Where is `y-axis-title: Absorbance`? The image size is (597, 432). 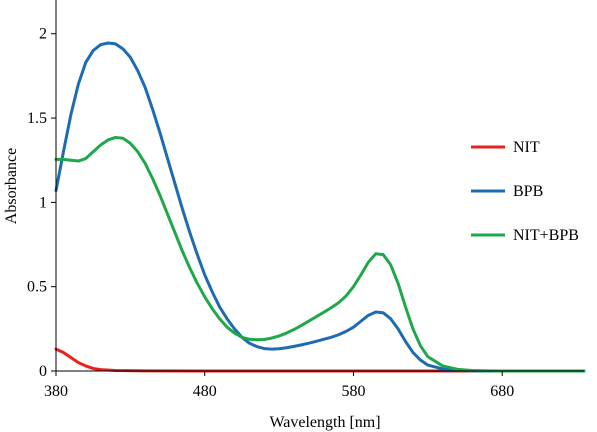 y-axis-title: Absorbance is located at coordinates (11, 186).